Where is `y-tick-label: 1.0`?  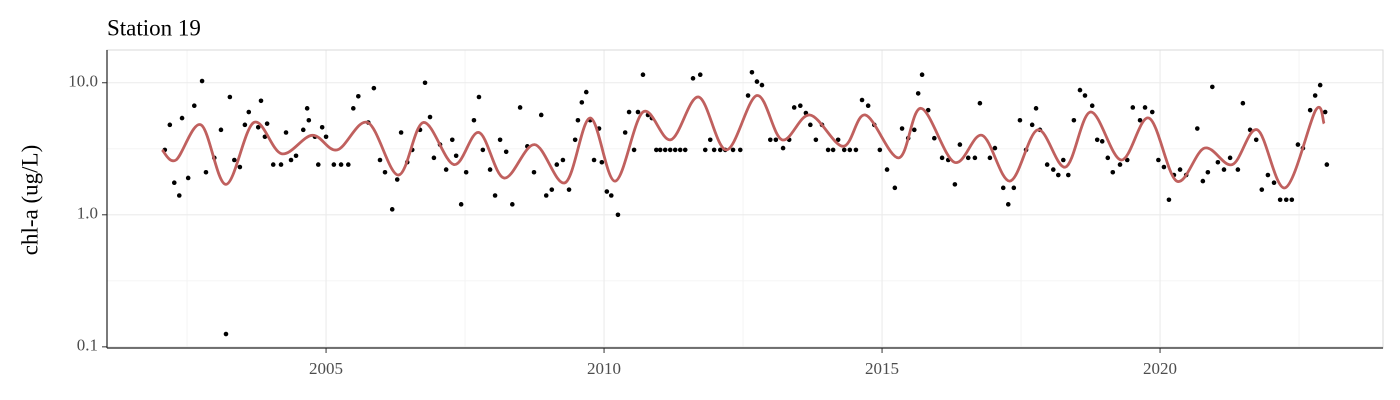
y-tick-label: 1.0 is located at coordinates (87, 213).